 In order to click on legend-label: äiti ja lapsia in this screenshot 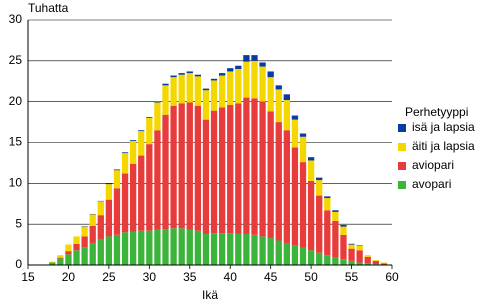, I will do `click(443, 146)`.